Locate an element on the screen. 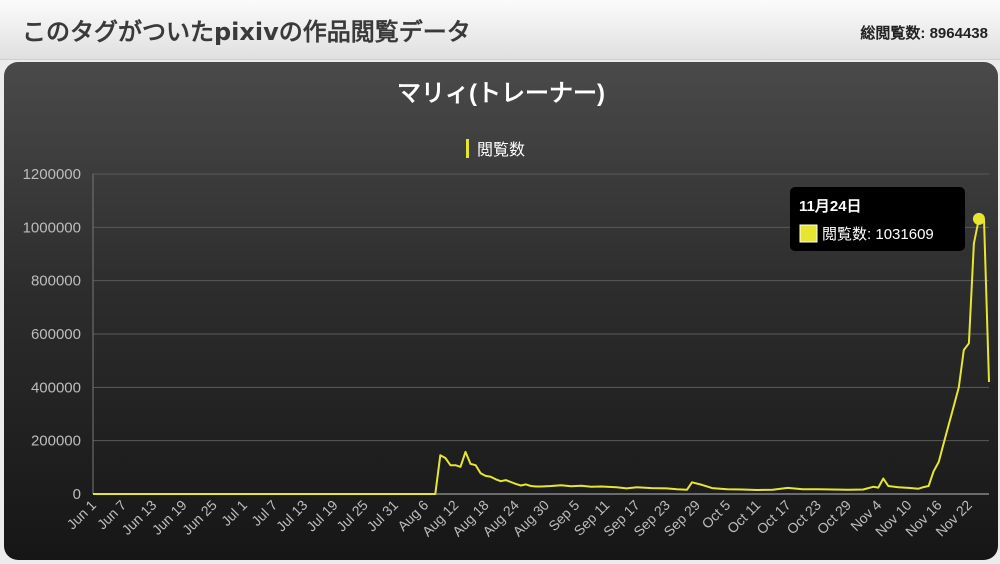 The height and width of the screenshot is (564, 1000). page-header: このタグがついたpixivの作品閲覧データ 総閲覧数: 8964438 is located at coordinates (500, 30).